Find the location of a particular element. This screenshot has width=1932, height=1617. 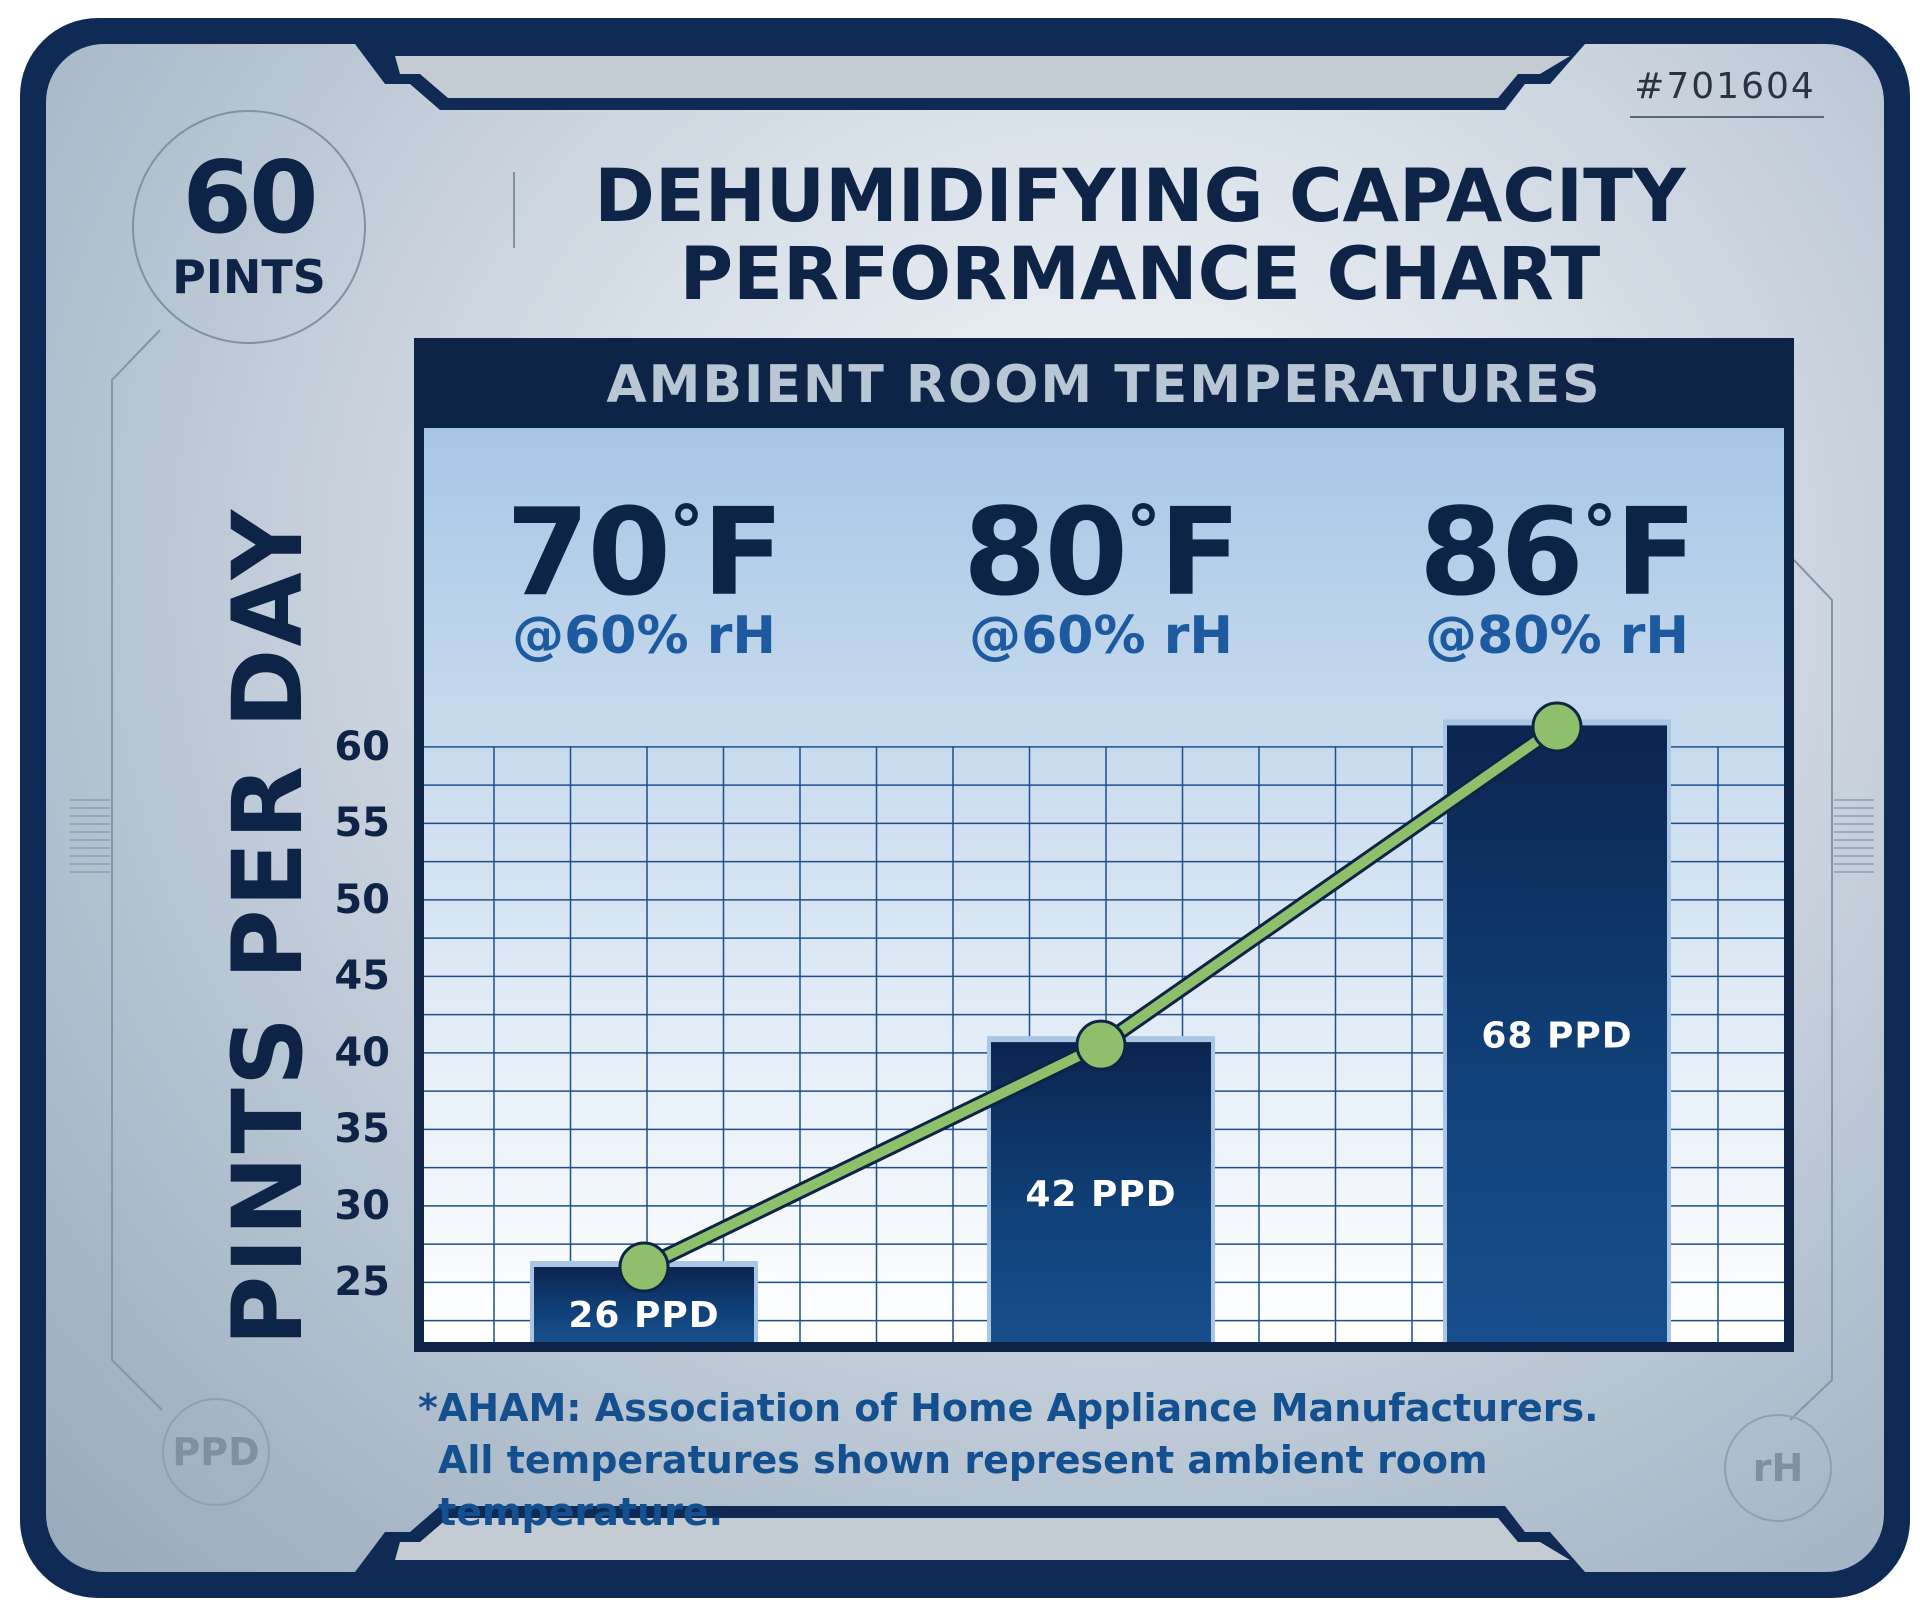

rh-corner-badge: rH is located at coordinates (1778, 1468).